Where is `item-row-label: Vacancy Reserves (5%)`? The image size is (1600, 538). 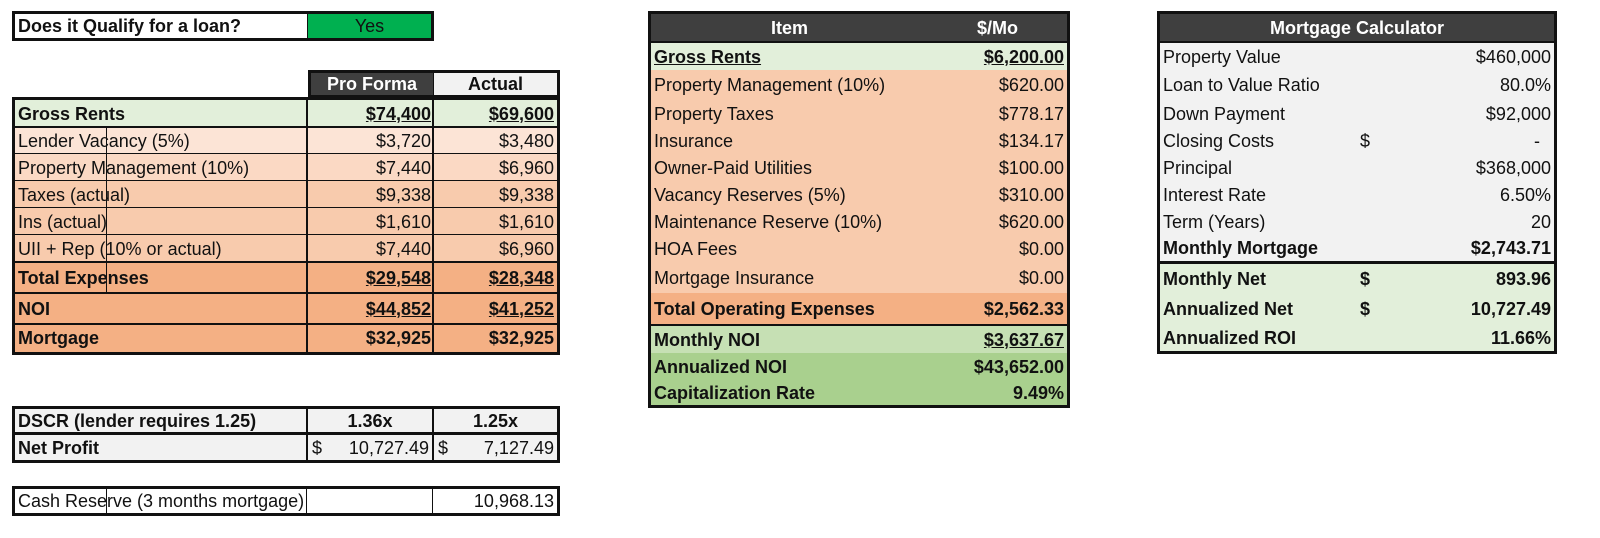 item-row-label: Vacancy Reserves (5%) is located at coordinates (789, 194).